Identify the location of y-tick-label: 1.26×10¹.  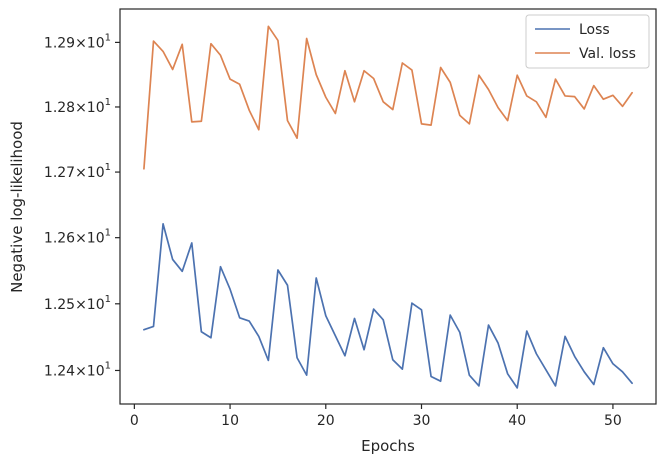
(77, 237).